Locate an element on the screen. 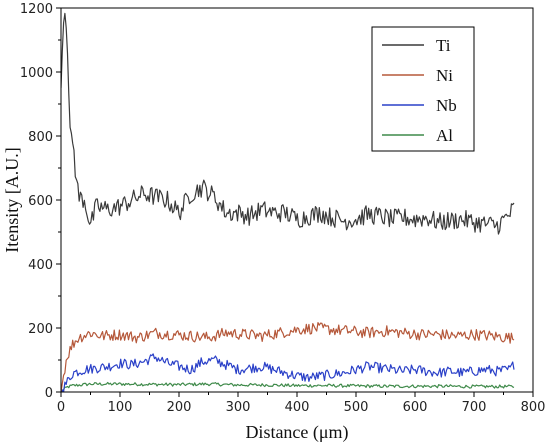 Image resolution: width=550 pixels, height=446 pixels. y-tick-label: 1000 is located at coordinates (36, 73).